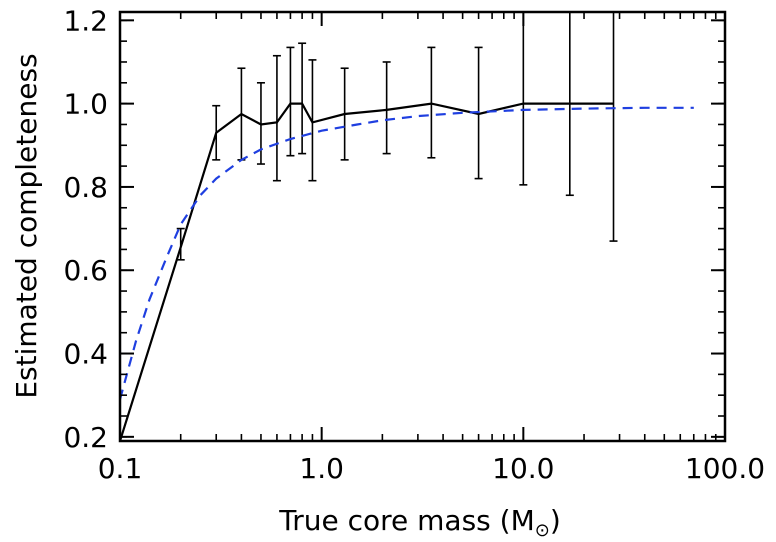 This screenshot has height=542, width=776. I want to click on x-tick-label: 0.1, so click(120, 468).